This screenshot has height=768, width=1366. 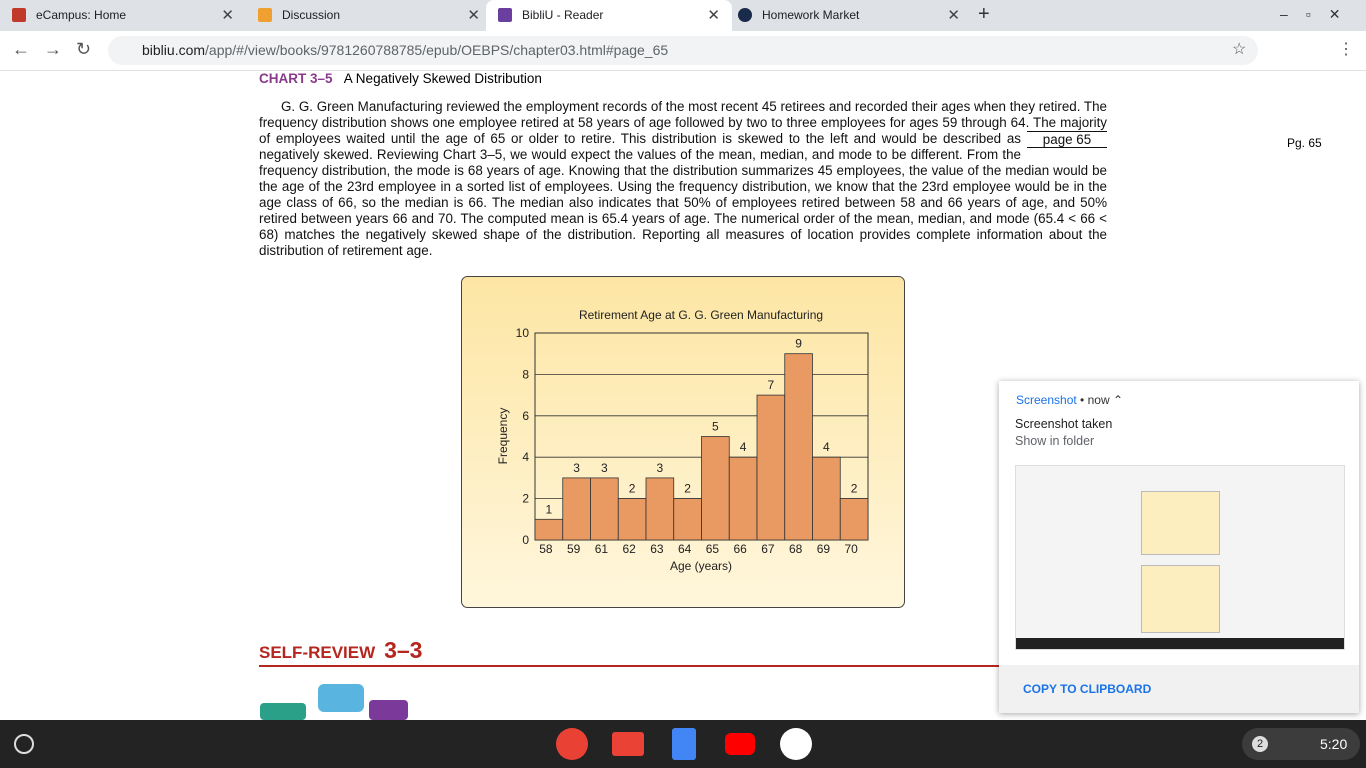 What do you see at coordinates (59, 49) in the screenshot?
I see `nav-buttons: ←→↻` at bounding box center [59, 49].